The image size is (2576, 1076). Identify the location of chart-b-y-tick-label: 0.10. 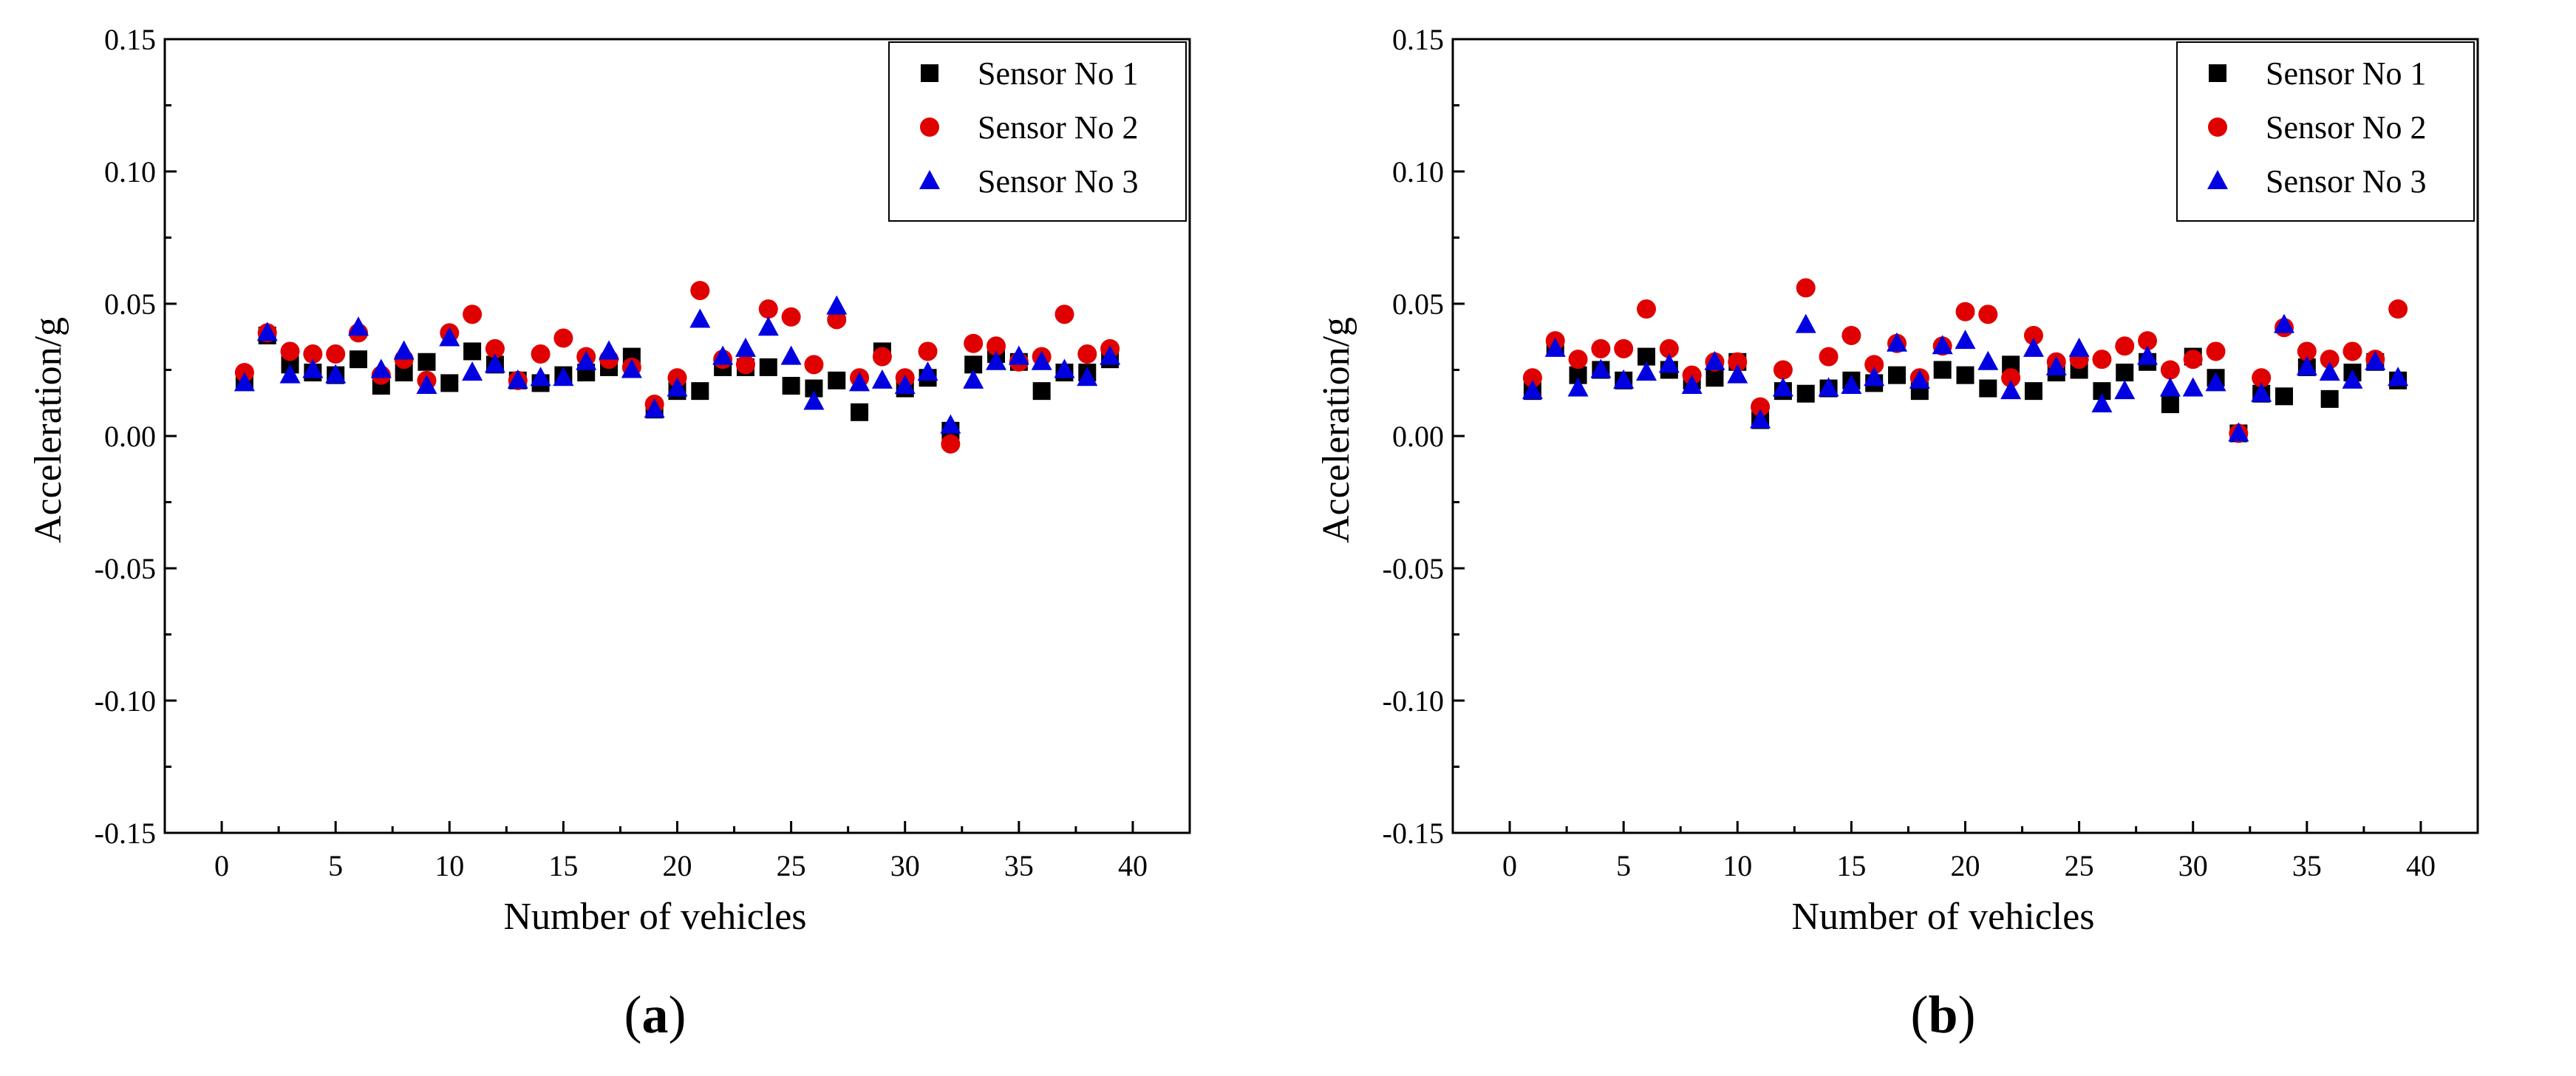
(1418, 171).